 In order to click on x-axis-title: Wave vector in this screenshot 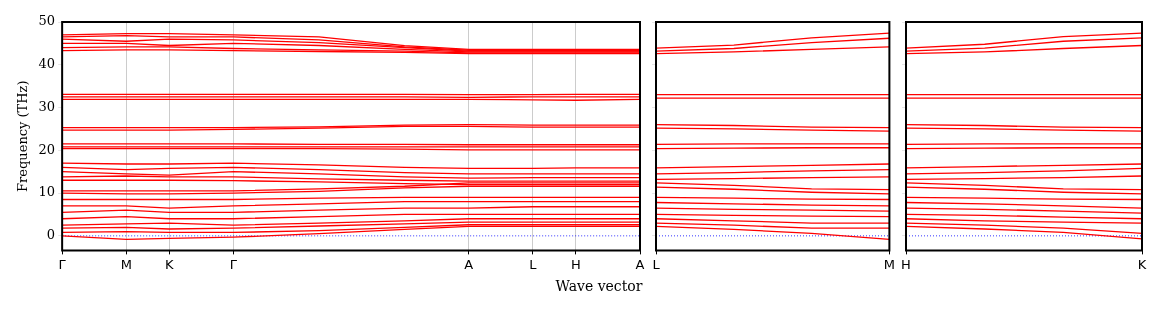, I will do `click(599, 286)`.